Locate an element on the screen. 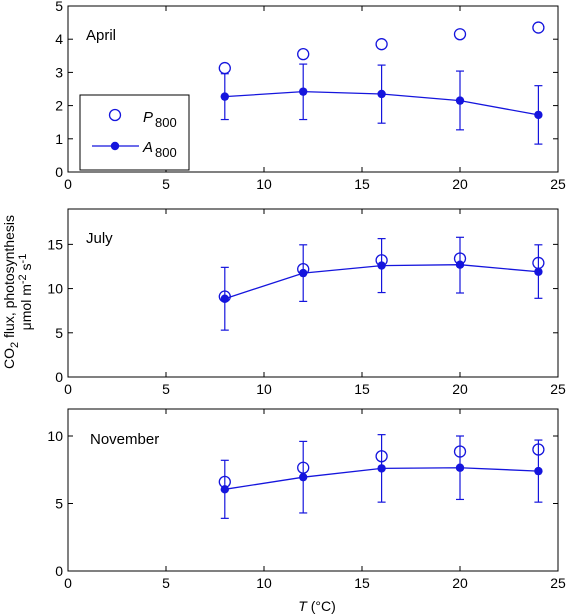 Image resolution: width=567 pixels, height=616 pixels. panel-annotation: April is located at coordinates (101, 35).